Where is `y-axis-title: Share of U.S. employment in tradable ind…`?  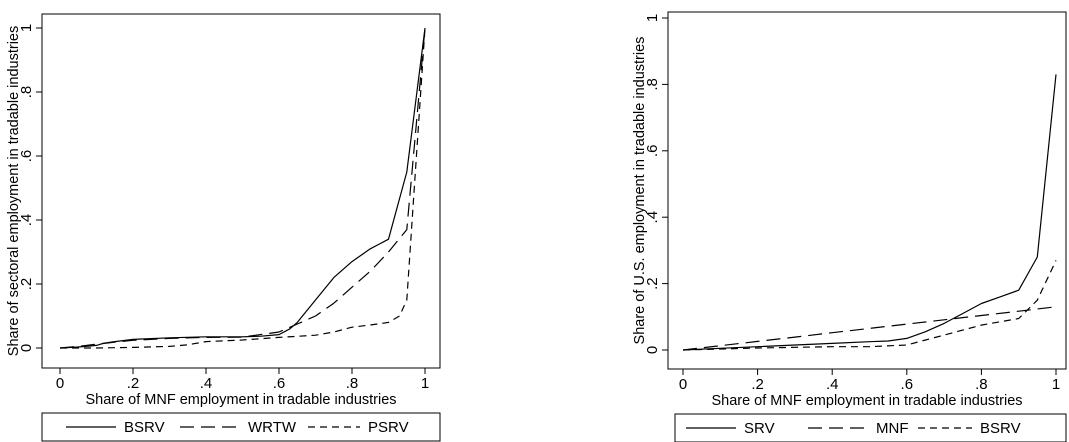
y-axis-title: Share of U.S. employment in tradable ind… is located at coordinates (640, 191).